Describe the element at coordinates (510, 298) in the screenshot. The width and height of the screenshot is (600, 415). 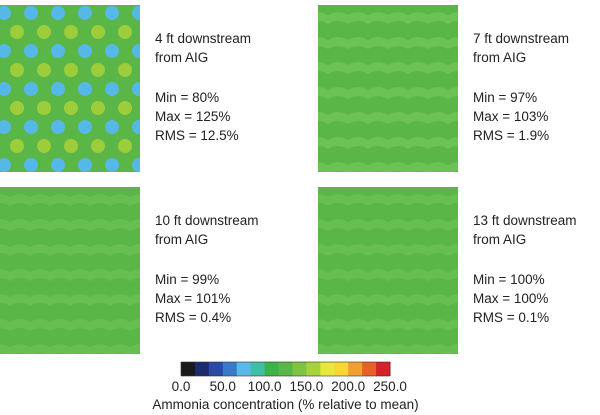
I see `panel-stat: Max = 100%` at that location.